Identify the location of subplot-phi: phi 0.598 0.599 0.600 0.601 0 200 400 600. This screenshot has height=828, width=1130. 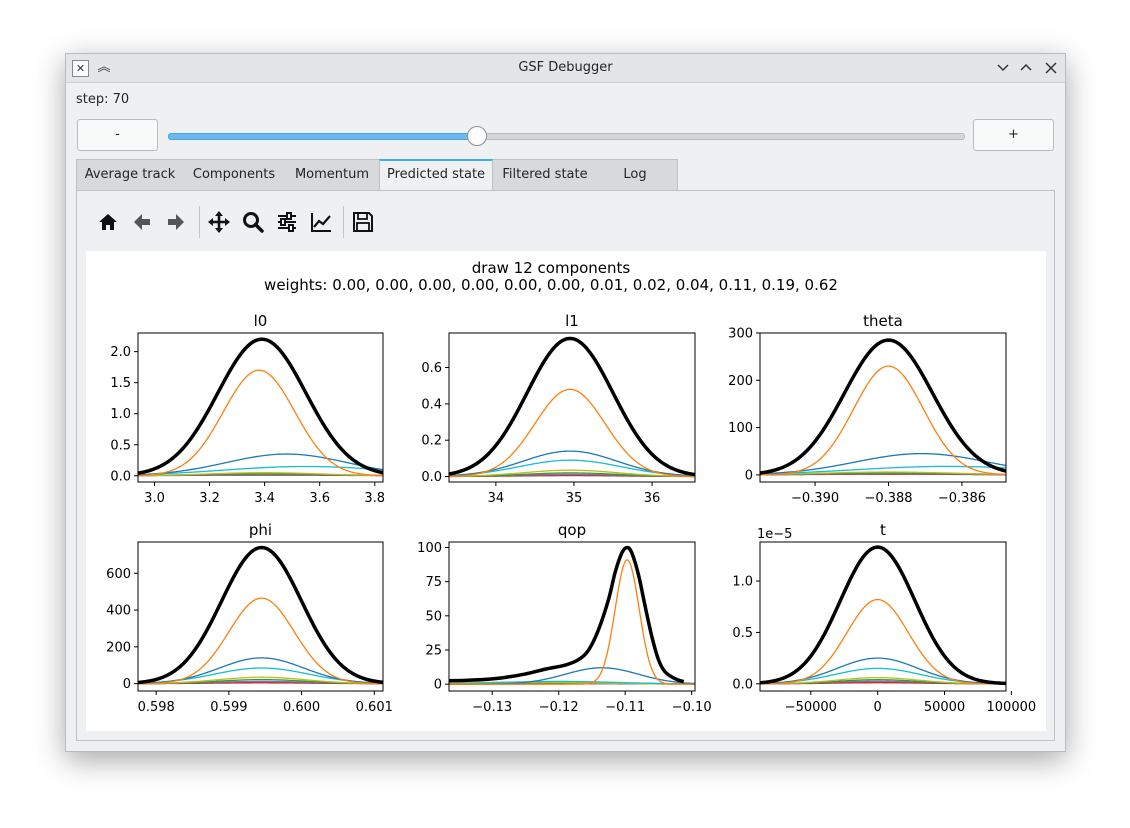
(249, 618).